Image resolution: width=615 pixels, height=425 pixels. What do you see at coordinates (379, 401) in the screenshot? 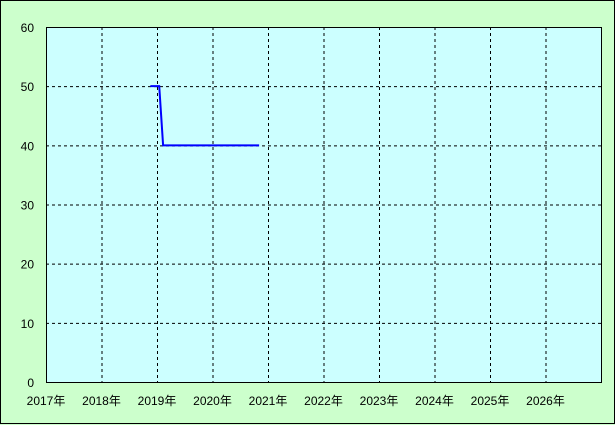
I see `x-tick-label: 2023年` at bounding box center [379, 401].